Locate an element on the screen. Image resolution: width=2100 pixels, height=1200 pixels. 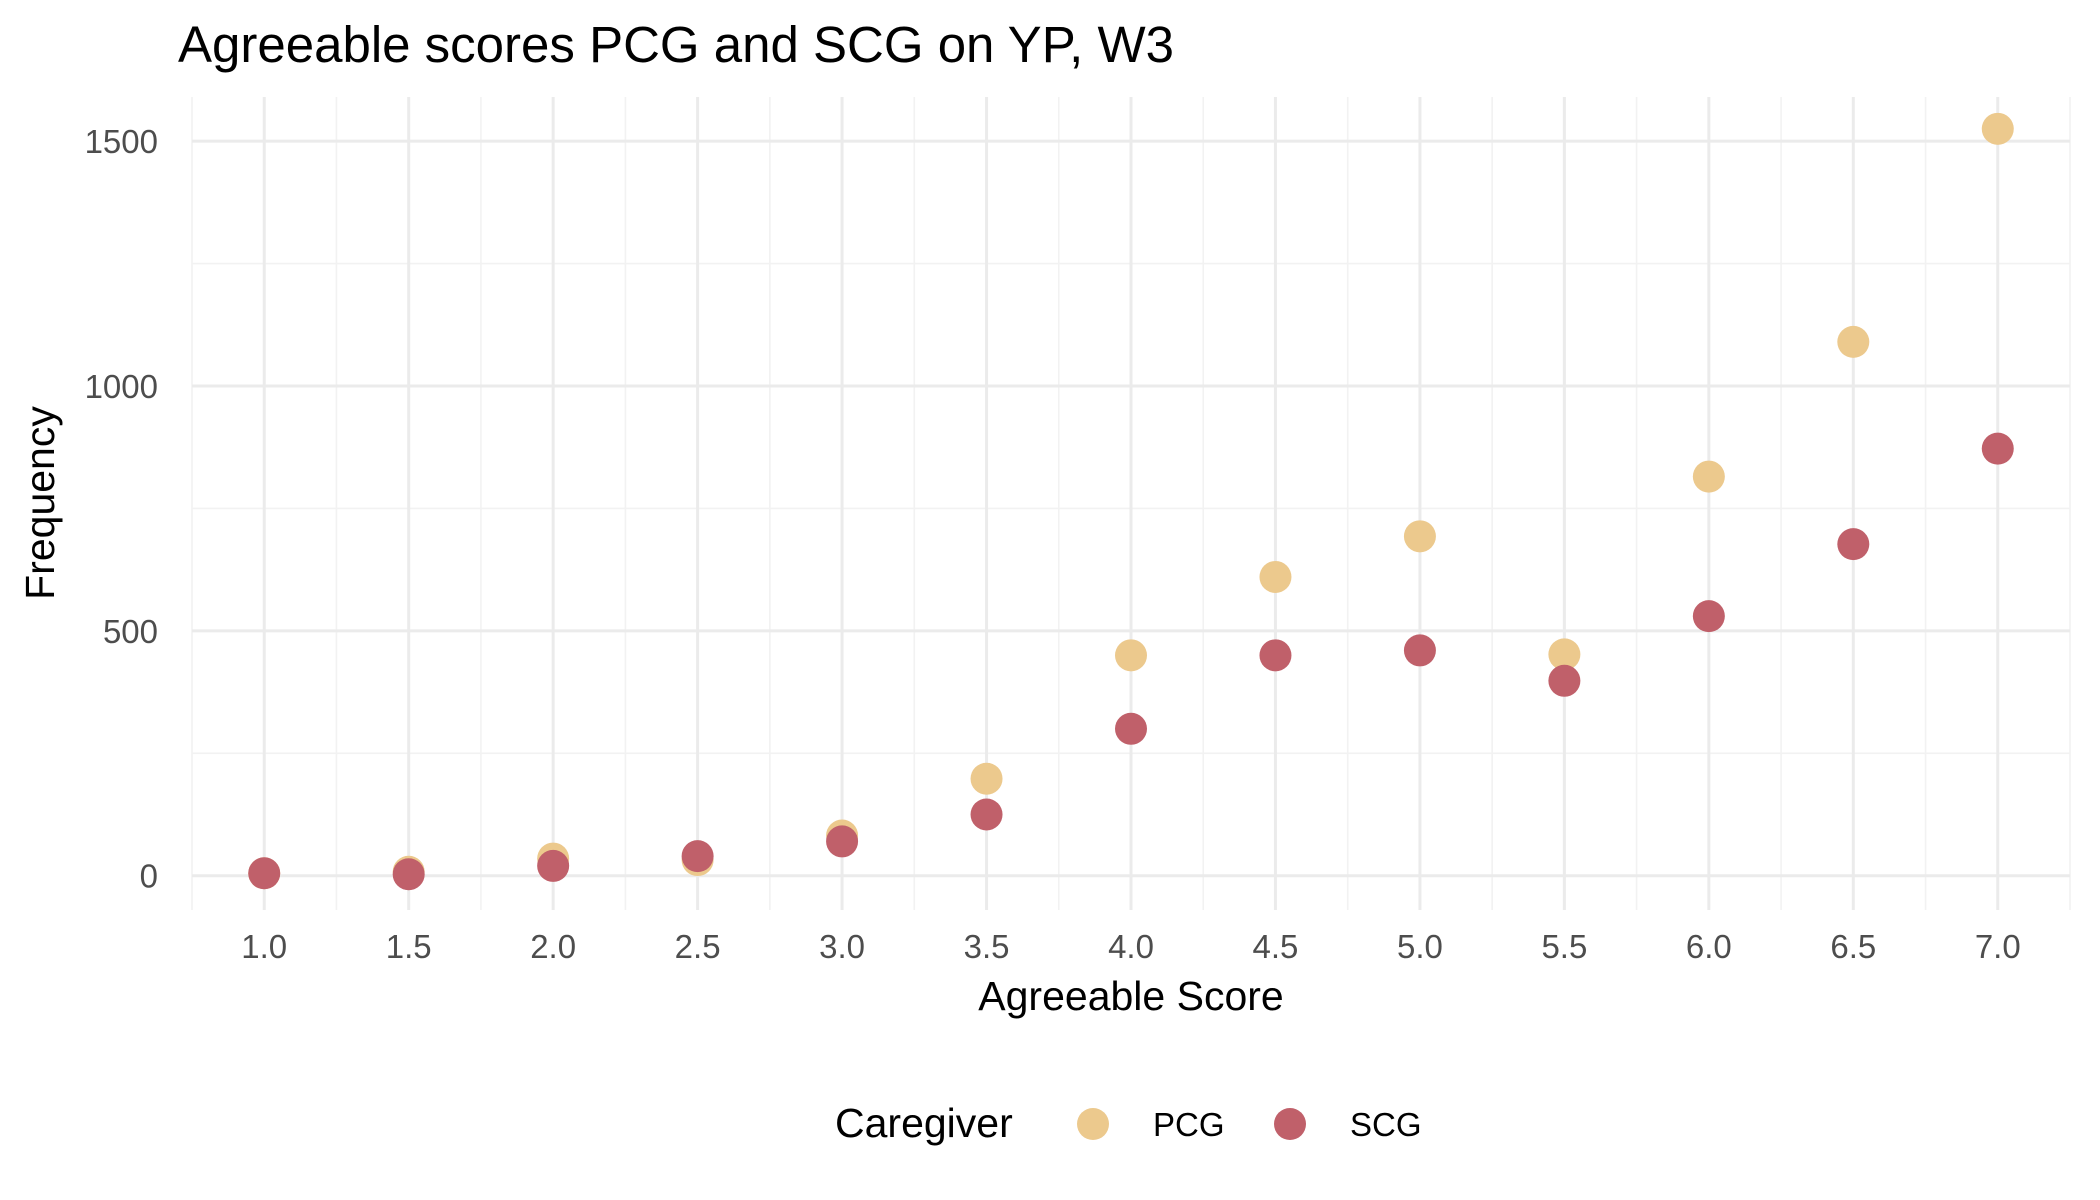
y-tick-label: 1000 is located at coordinates (121, 386).